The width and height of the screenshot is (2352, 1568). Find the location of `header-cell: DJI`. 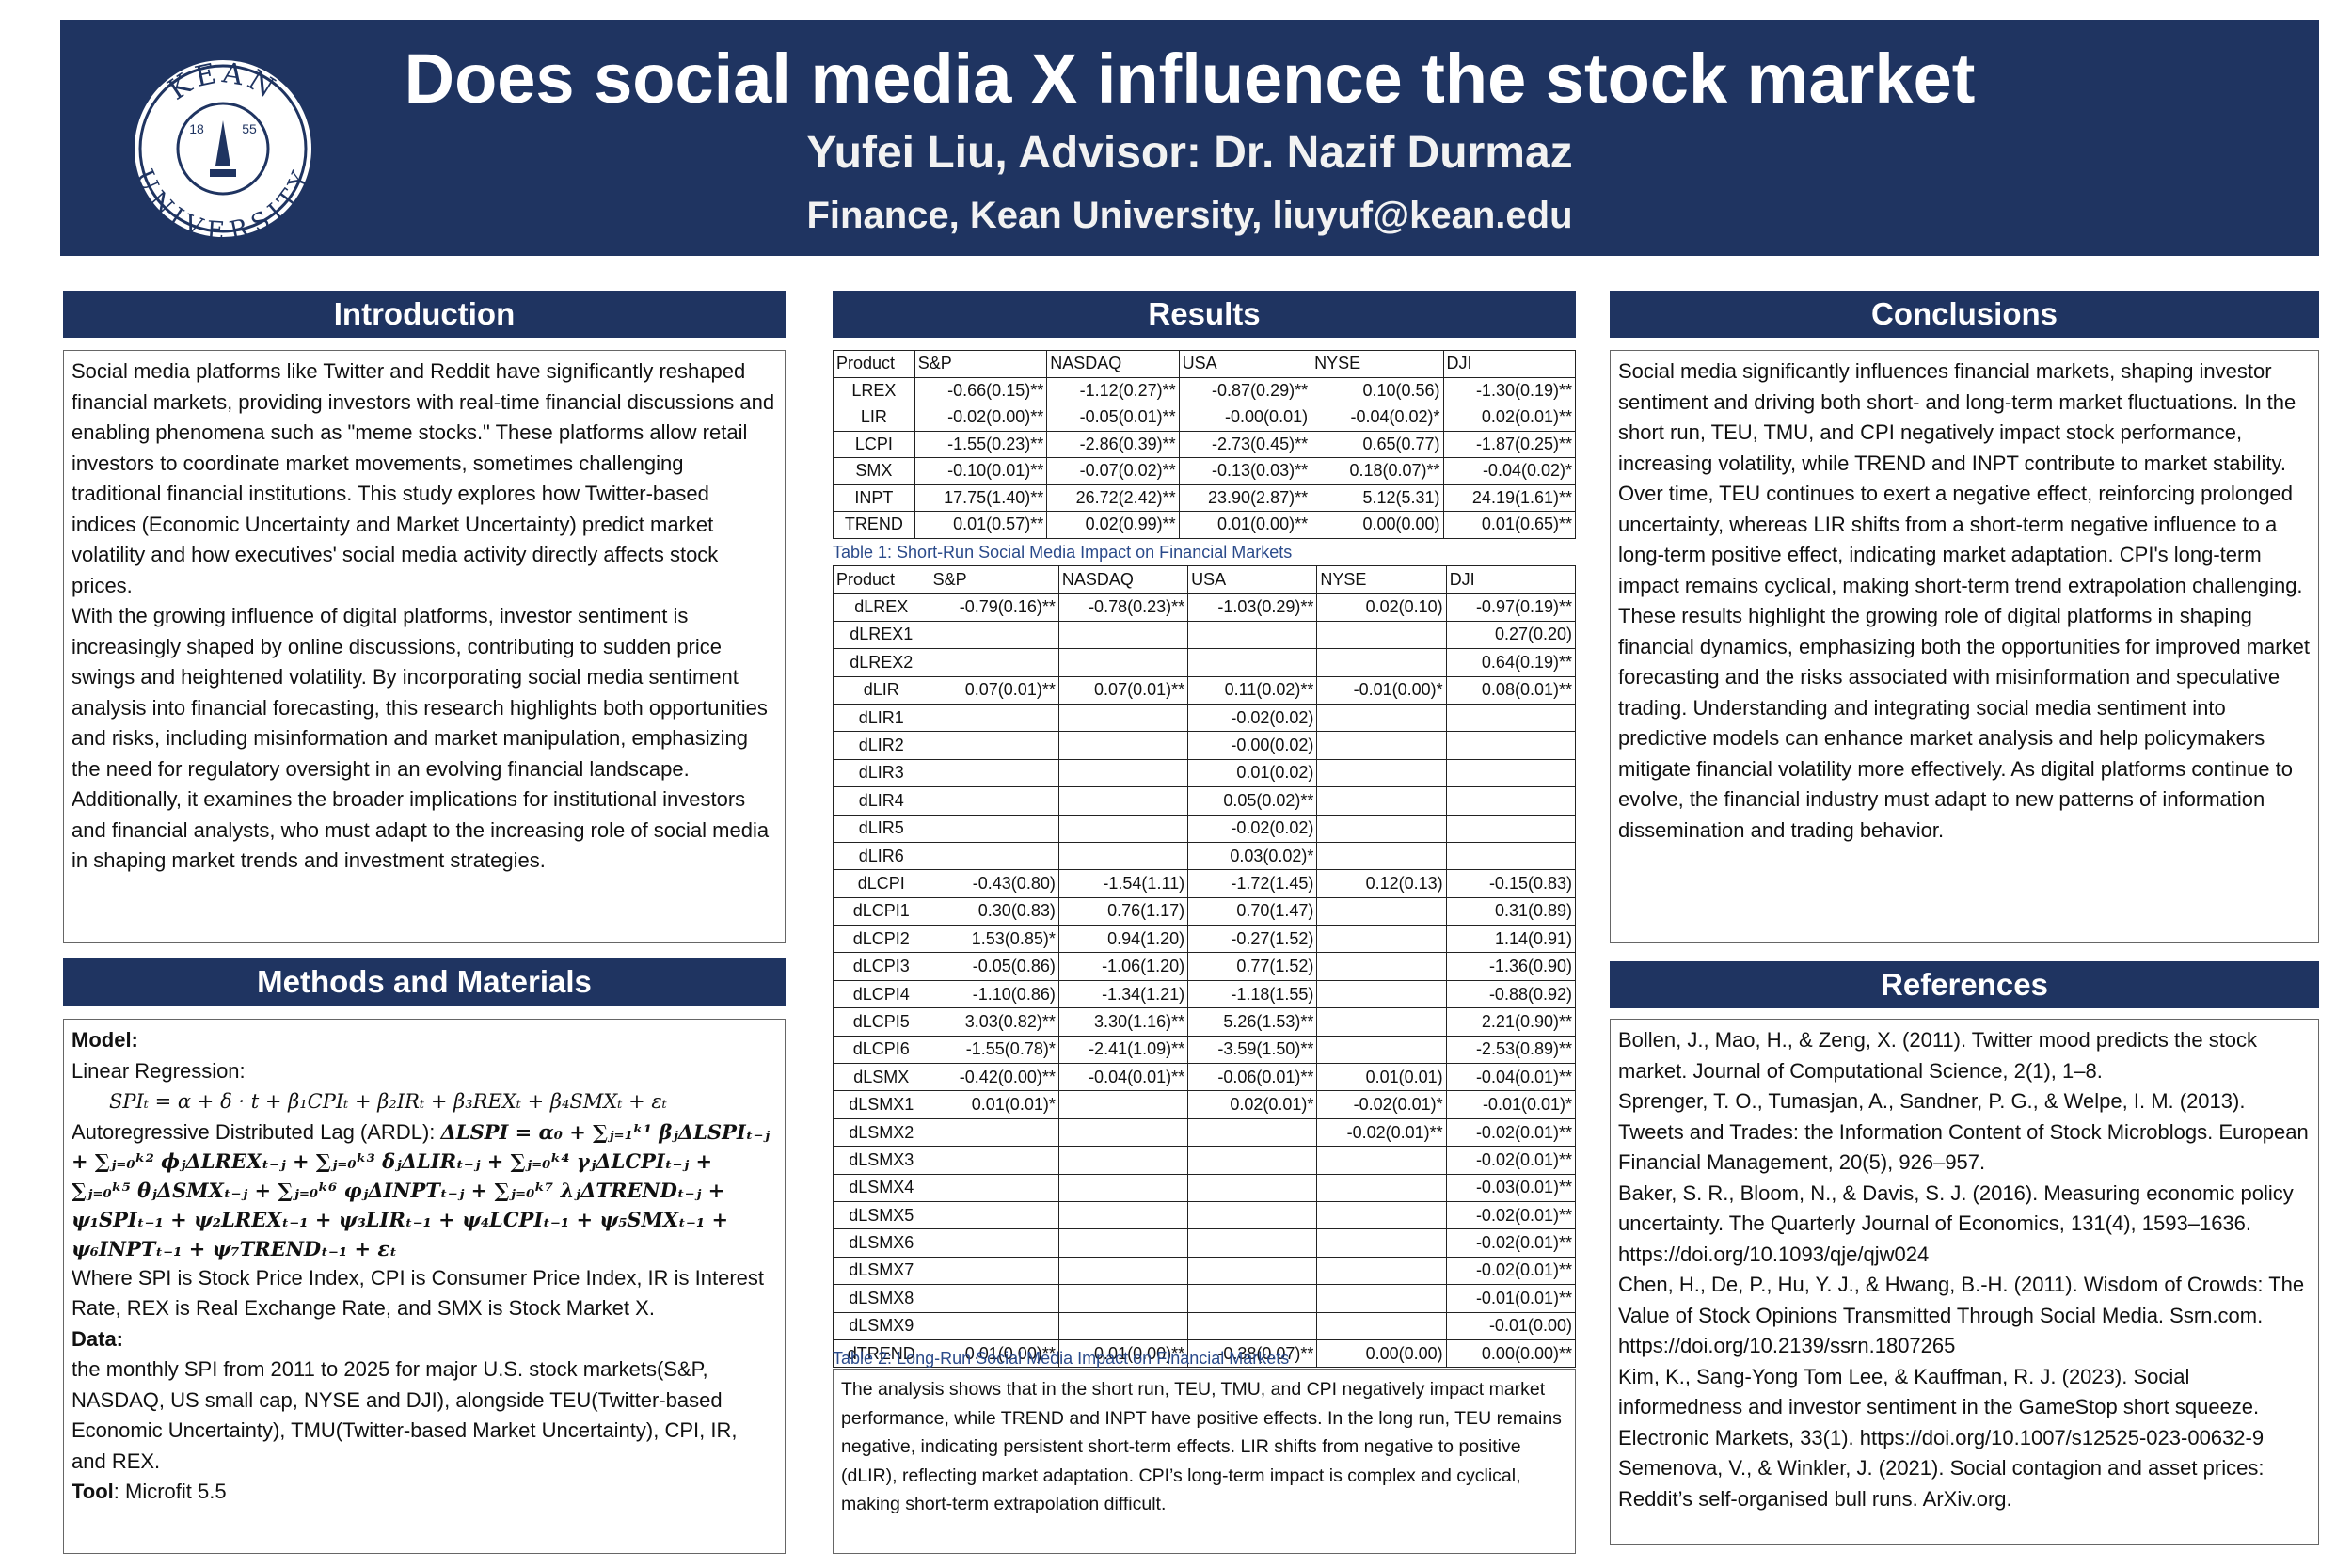

header-cell: DJI is located at coordinates (1511, 579).